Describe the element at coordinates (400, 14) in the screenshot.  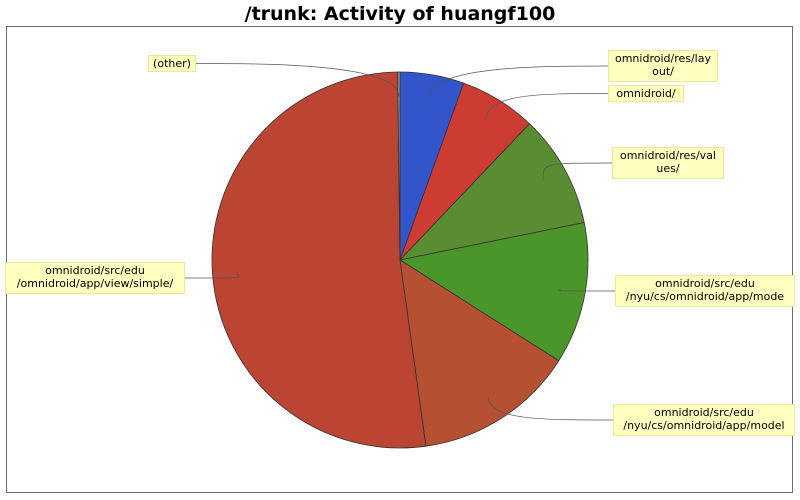
I see `chart-title: /trunk: Activity of huangf100` at that location.